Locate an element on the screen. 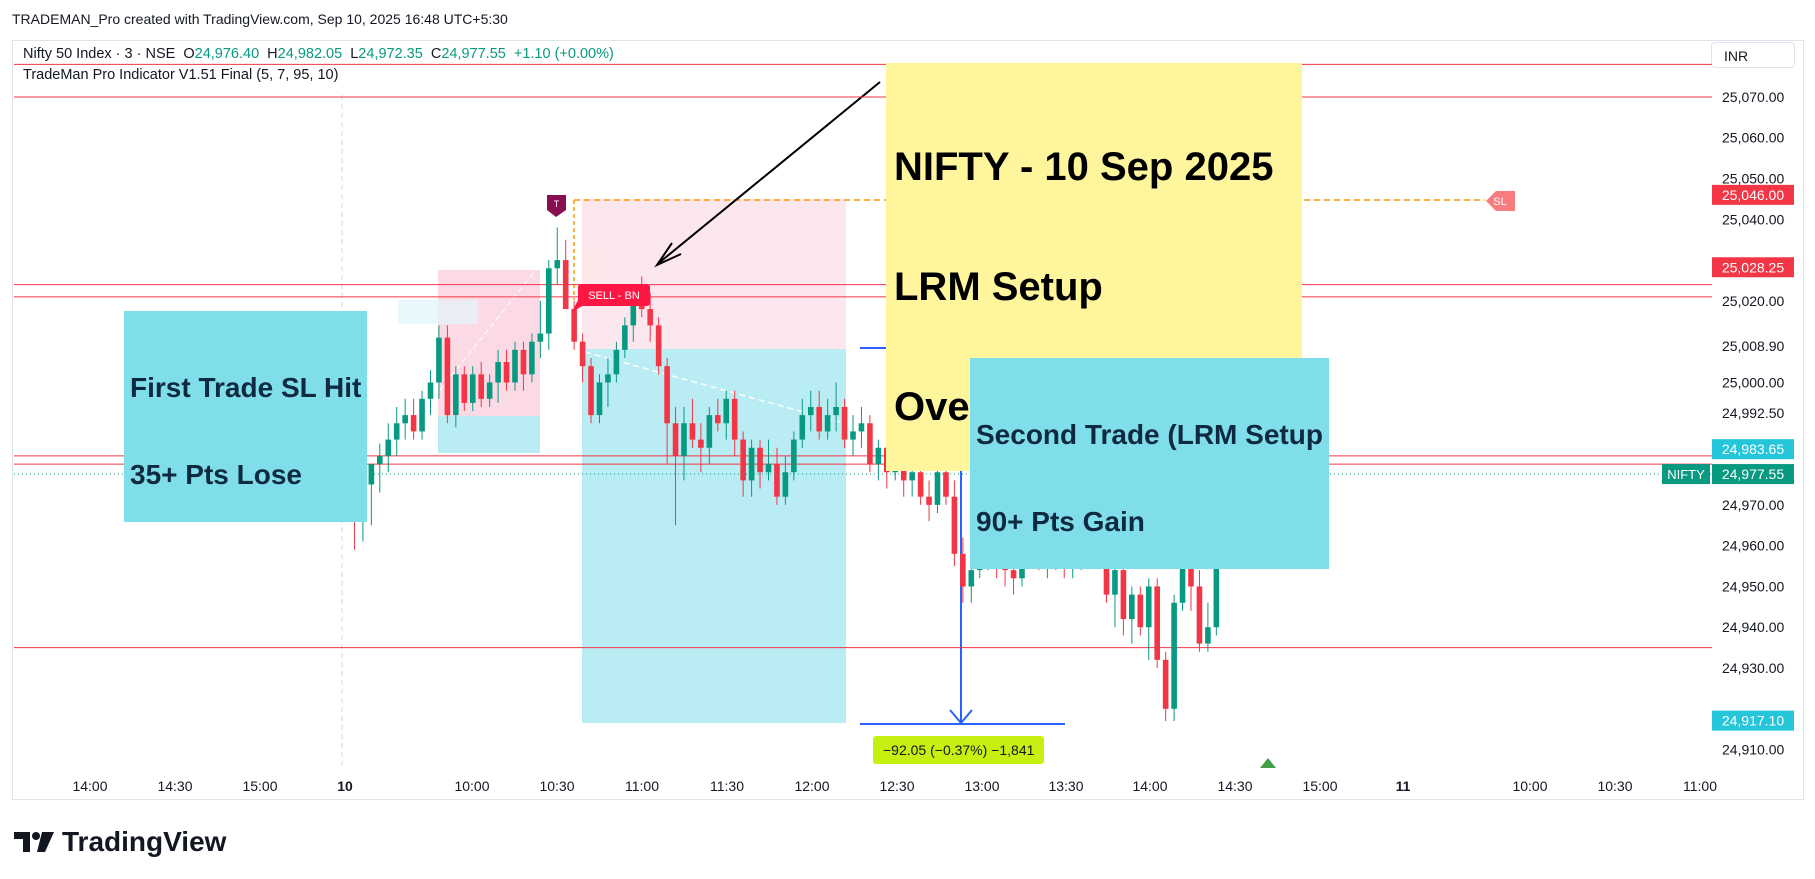  first-trade-line-2: 35+ Pts Lose is located at coordinates (216, 474).